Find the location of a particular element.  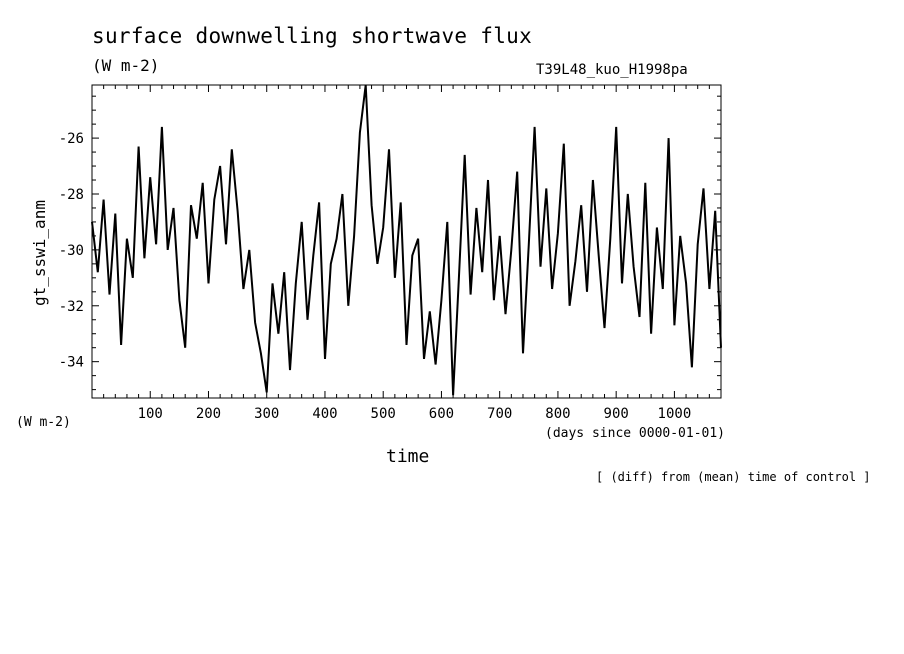

x-tick-label: 100 is located at coordinates (150, 414).